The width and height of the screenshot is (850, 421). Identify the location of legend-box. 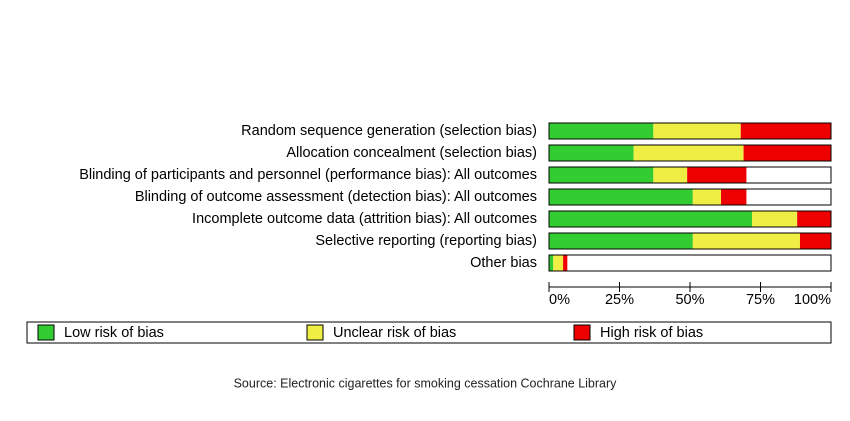
(429, 332).